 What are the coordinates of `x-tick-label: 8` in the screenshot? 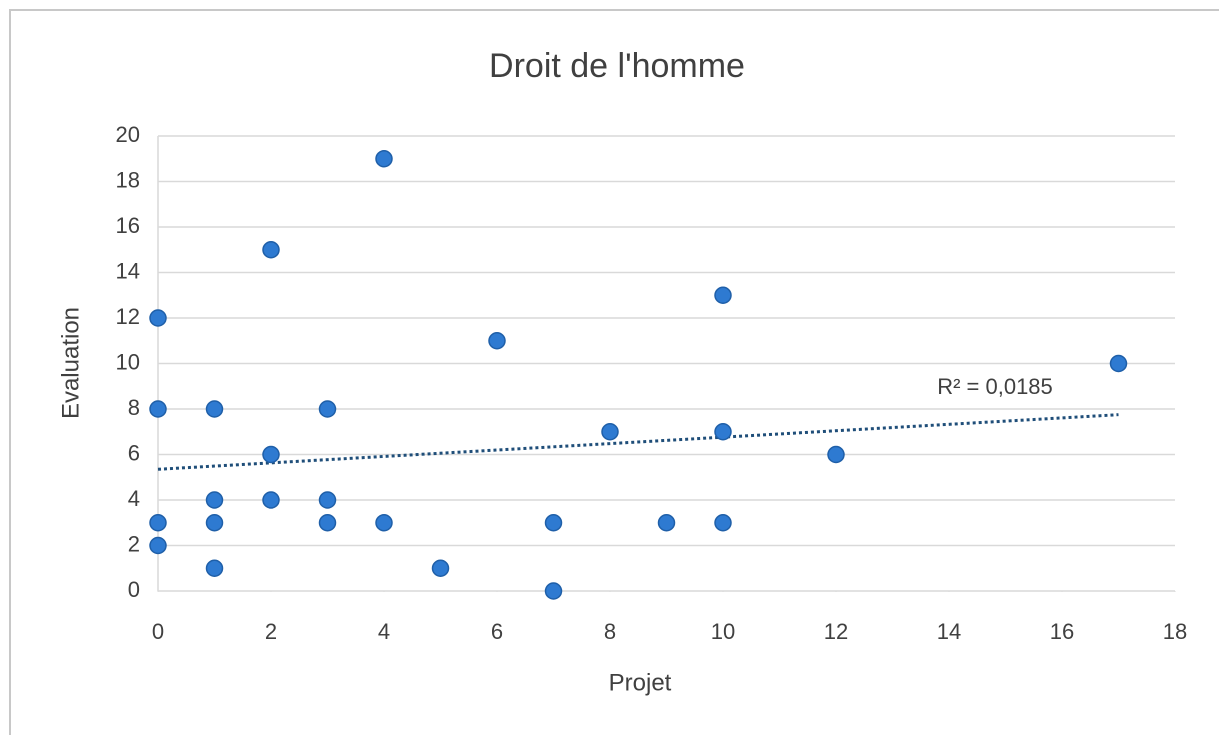 It's located at (610, 631).